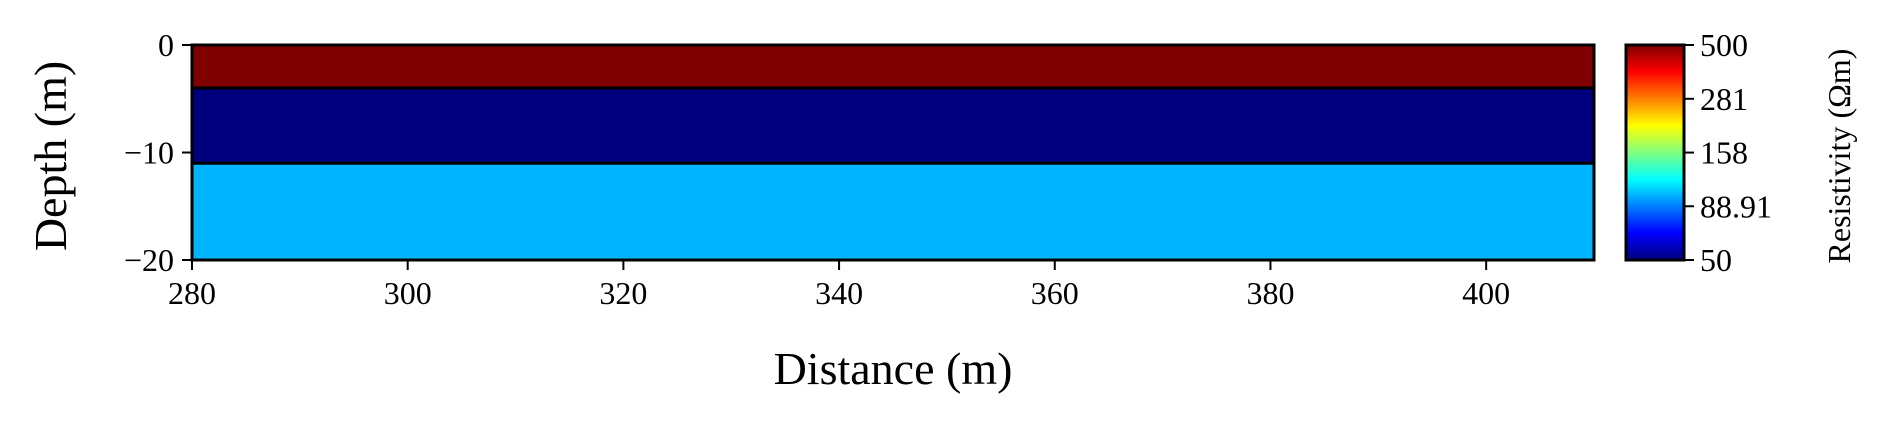 The width and height of the screenshot is (1892, 428). I want to click on colorbar-gradient, so click(1655, 152).